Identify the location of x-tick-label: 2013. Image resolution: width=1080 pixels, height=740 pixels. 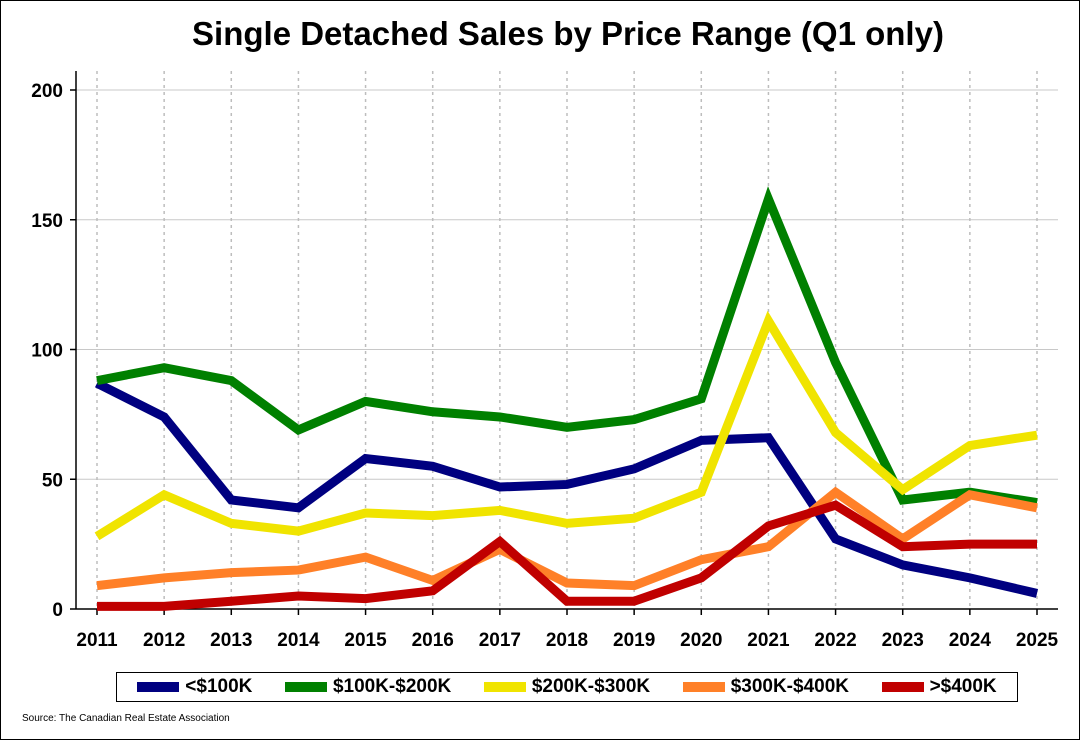
(231, 640).